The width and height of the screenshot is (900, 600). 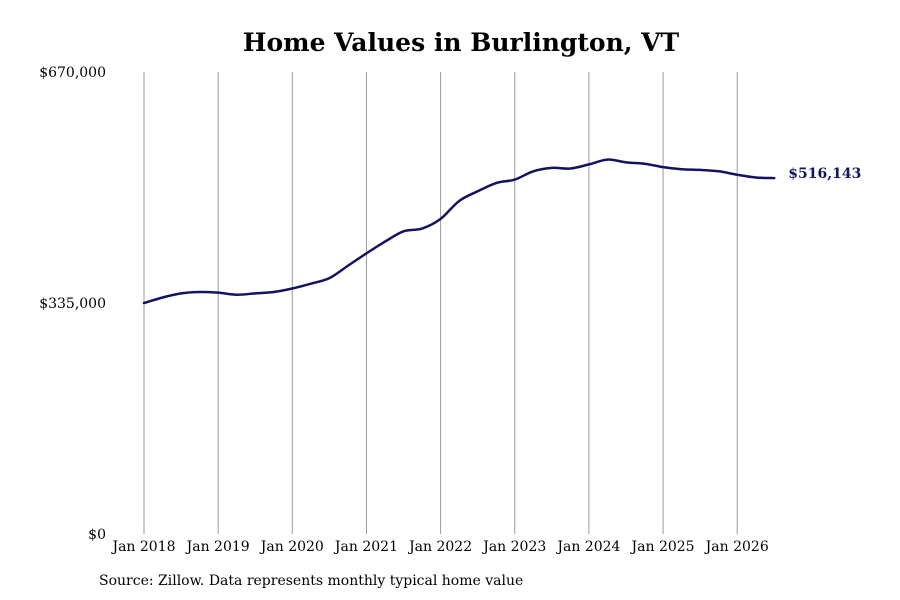 What do you see at coordinates (365, 547) in the screenshot?
I see `x-tick-label: Jan 2021` at bounding box center [365, 547].